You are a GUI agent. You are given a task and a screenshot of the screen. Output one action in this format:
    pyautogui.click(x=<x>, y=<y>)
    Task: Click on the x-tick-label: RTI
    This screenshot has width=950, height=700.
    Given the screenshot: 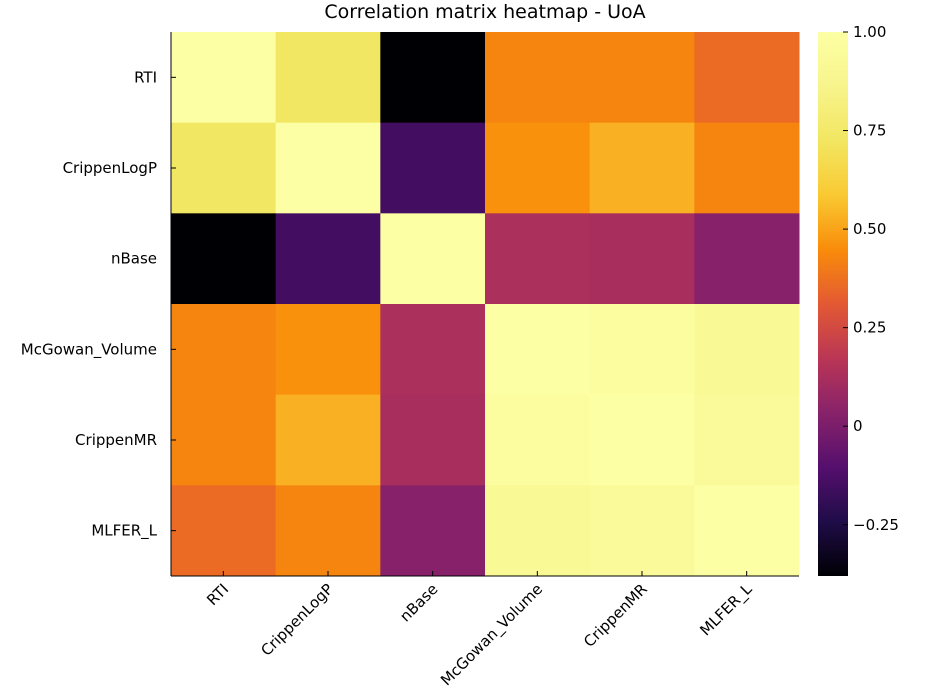 What is the action you would take?
    pyautogui.click(x=217, y=594)
    